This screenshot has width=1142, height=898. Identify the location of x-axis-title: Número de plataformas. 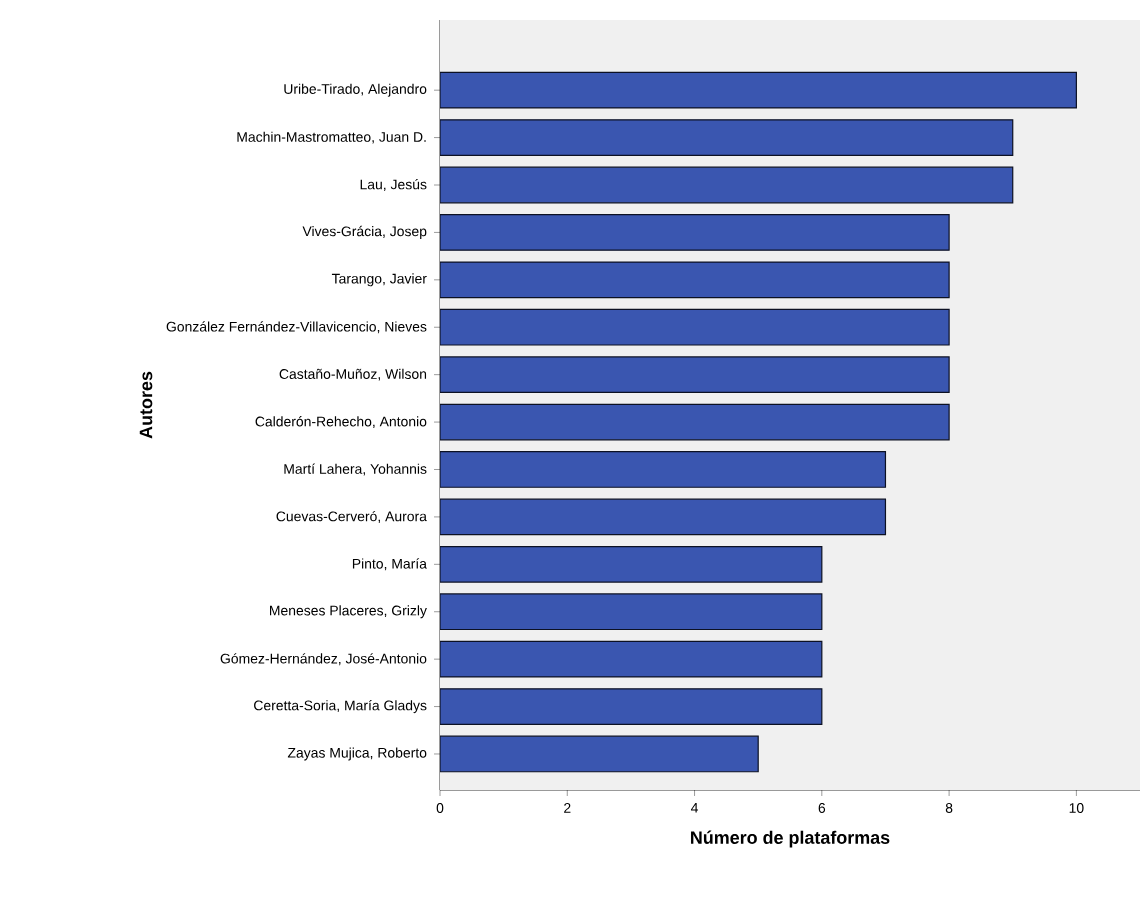
(790, 839).